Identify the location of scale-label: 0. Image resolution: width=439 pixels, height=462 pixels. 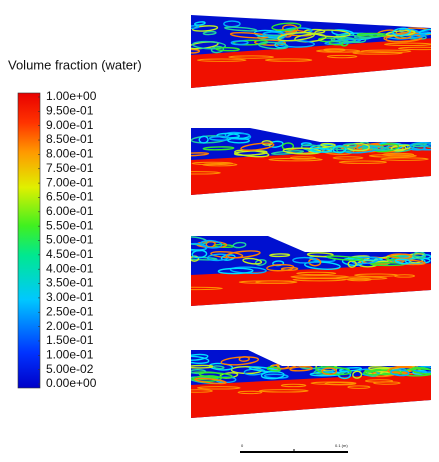
(242, 445).